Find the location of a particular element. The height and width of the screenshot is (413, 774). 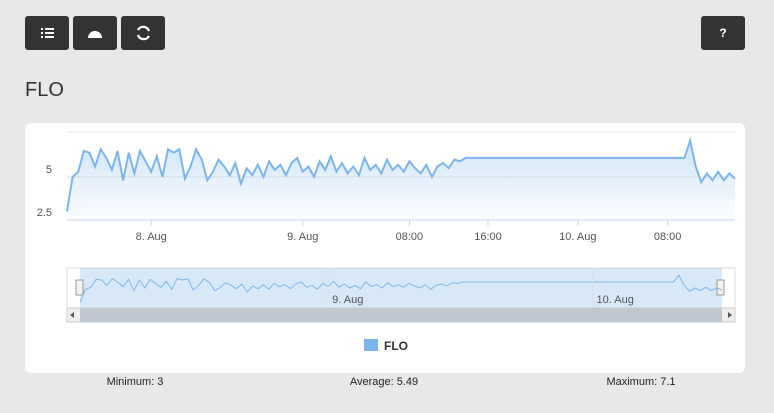

help-label: ? is located at coordinates (722, 33).